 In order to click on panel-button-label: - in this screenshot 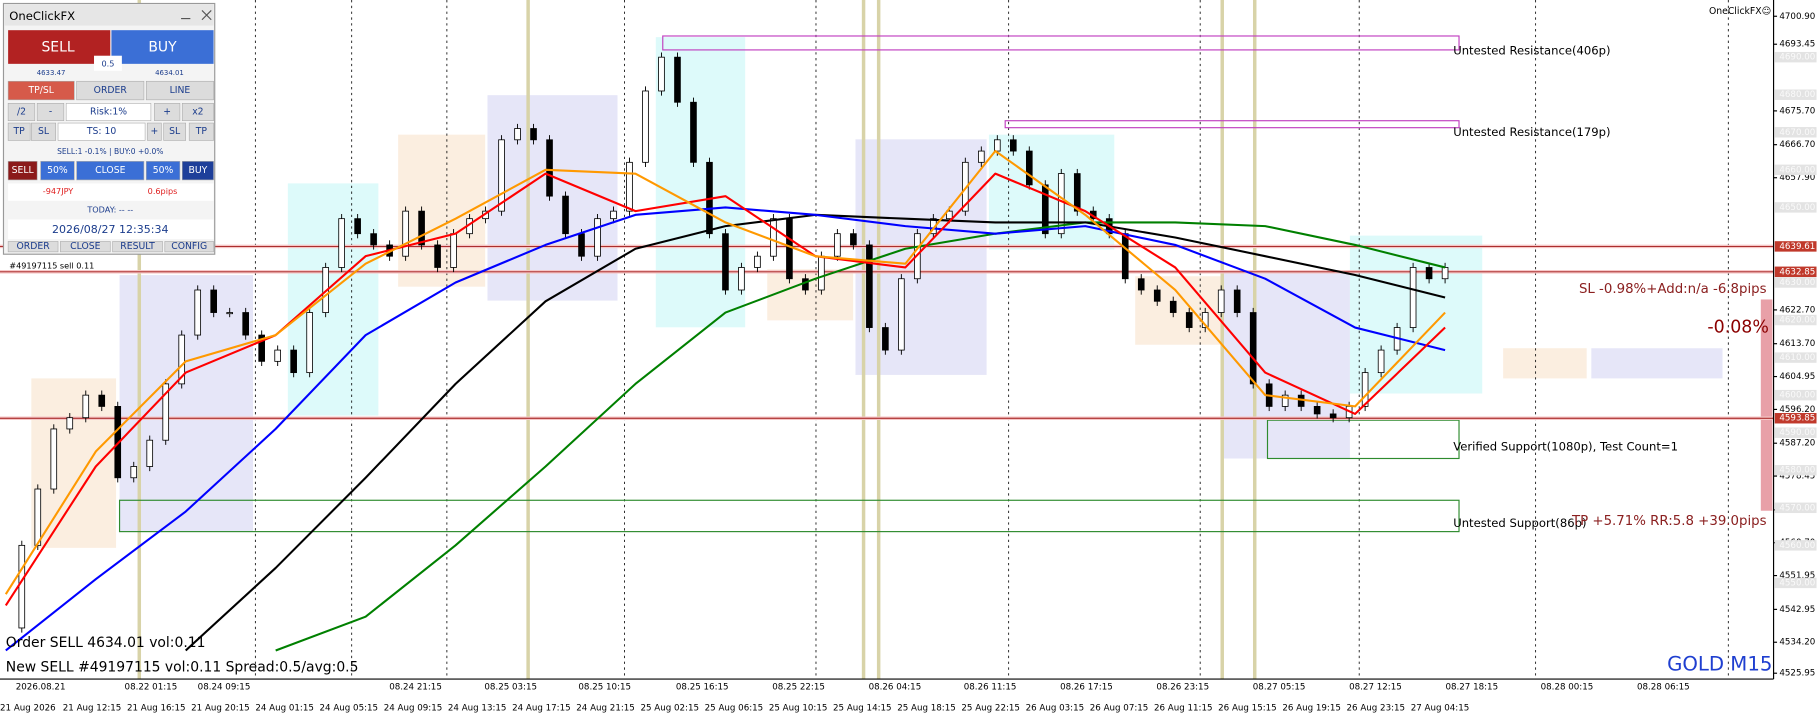, I will do `click(50, 112)`.